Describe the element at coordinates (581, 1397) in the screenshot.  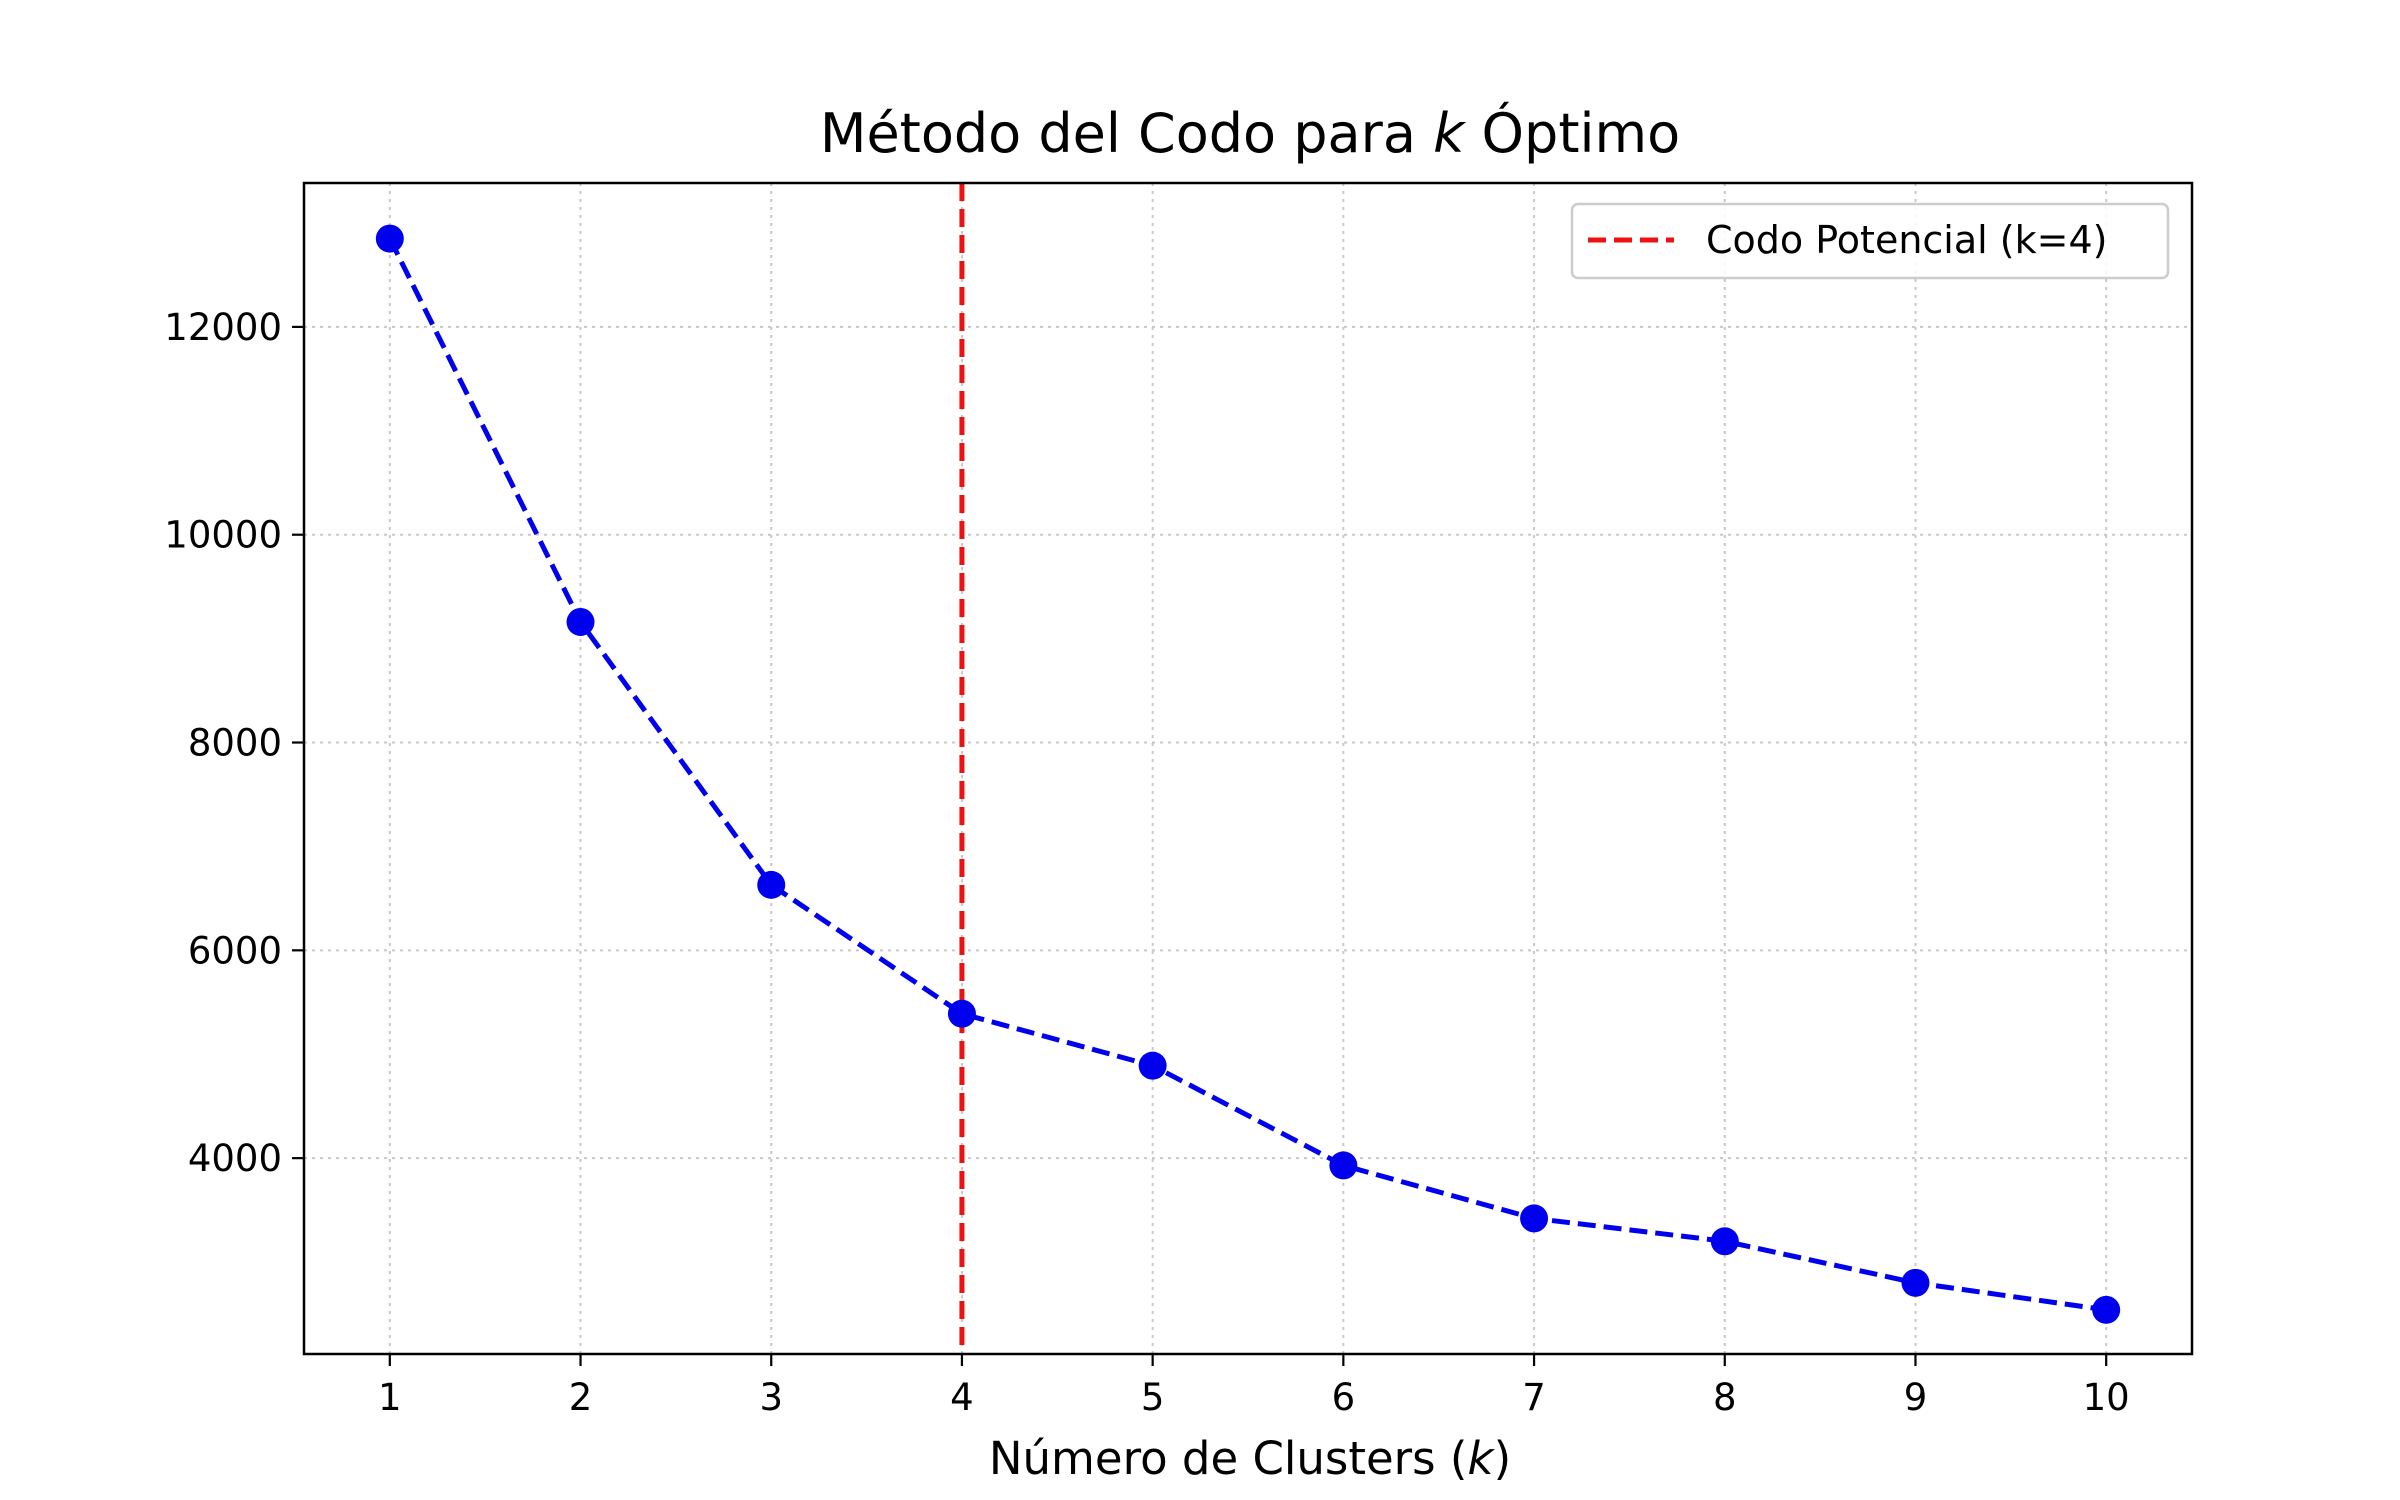
I see `x-tick-label: 2` at that location.